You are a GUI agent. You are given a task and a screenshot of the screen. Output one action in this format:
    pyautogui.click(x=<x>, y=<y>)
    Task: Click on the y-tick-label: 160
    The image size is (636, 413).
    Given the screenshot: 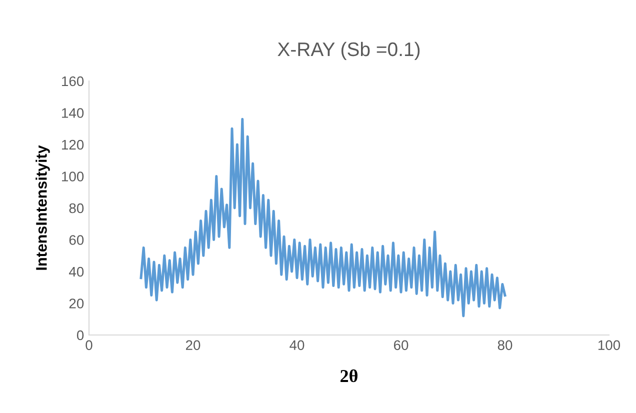 What is the action you would take?
    pyautogui.click(x=73, y=81)
    